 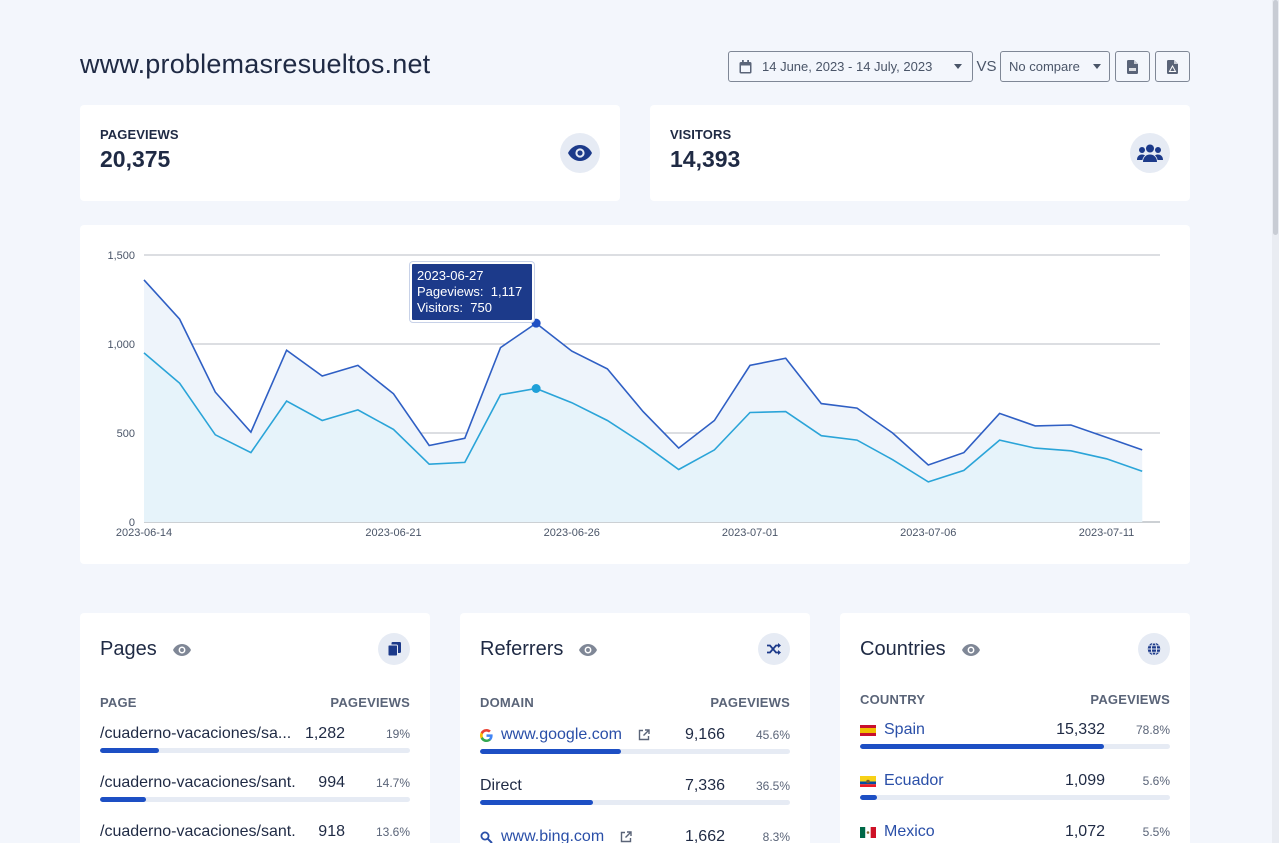 What do you see at coordinates (704, 835) in the screenshot?
I see `referrers-row-count: 1,662` at bounding box center [704, 835].